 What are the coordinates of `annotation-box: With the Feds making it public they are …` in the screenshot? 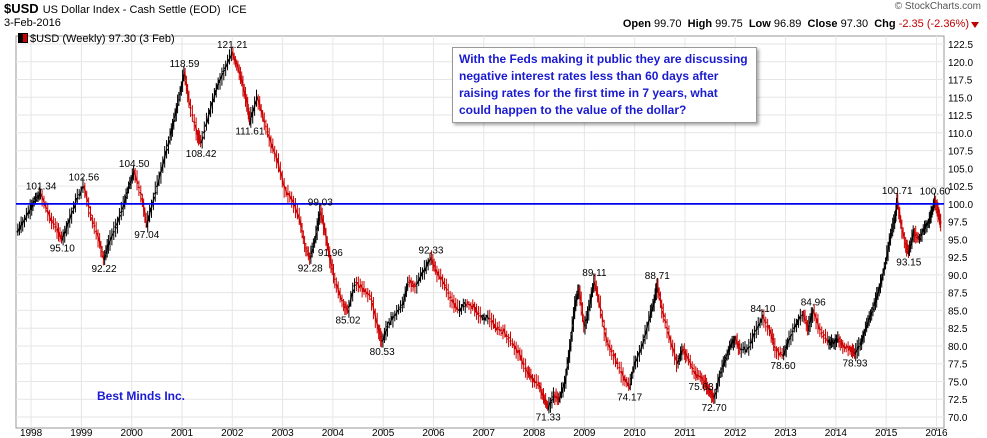 It's located at (604, 85).